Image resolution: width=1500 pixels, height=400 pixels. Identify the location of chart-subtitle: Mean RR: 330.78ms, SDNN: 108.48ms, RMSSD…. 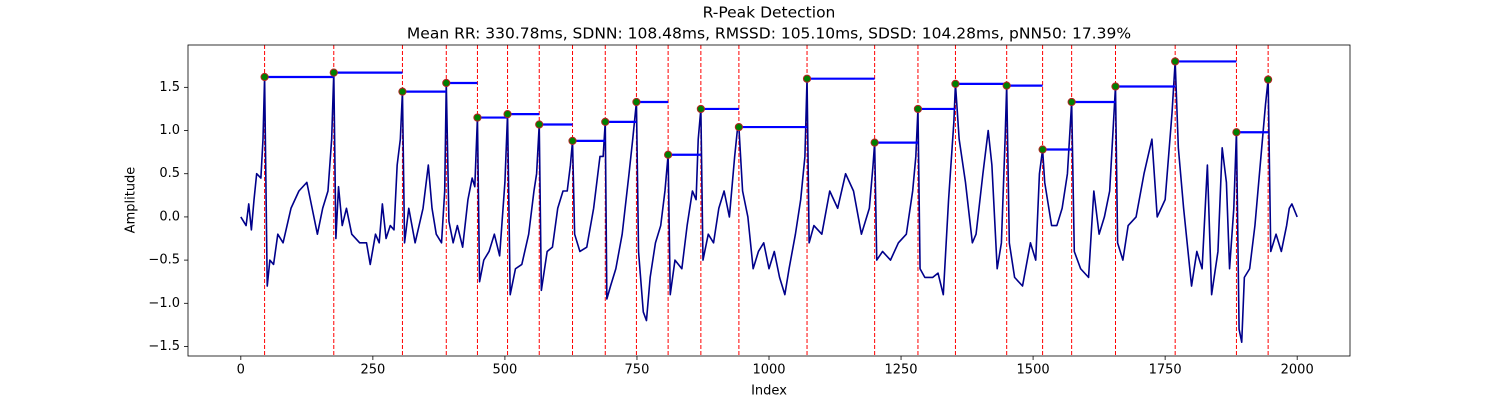
(769, 34).